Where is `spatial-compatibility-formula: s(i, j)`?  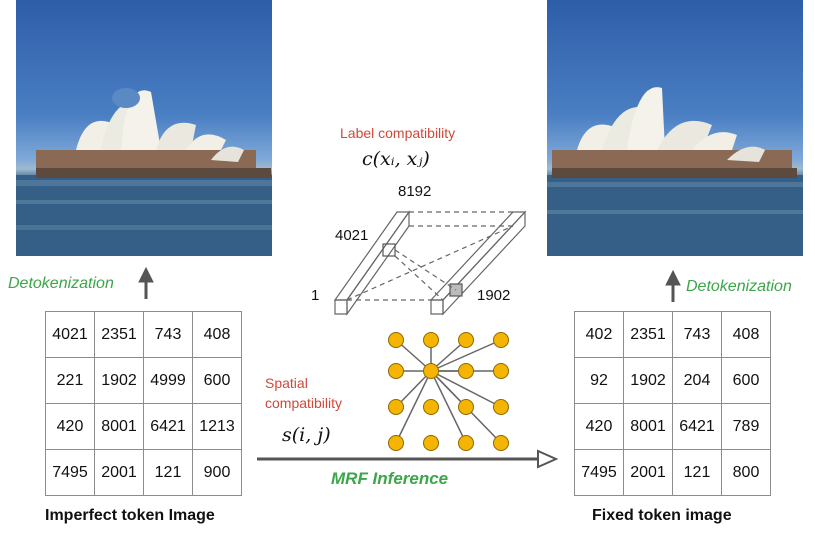
spatial-compatibility-formula: s(i, j) is located at coordinates (306, 435).